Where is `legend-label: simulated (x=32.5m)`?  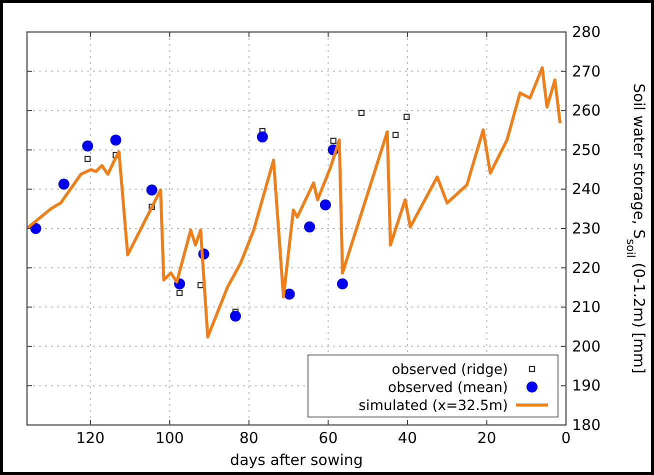
legend-label: simulated (x=32.5m) is located at coordinates (433, 406).